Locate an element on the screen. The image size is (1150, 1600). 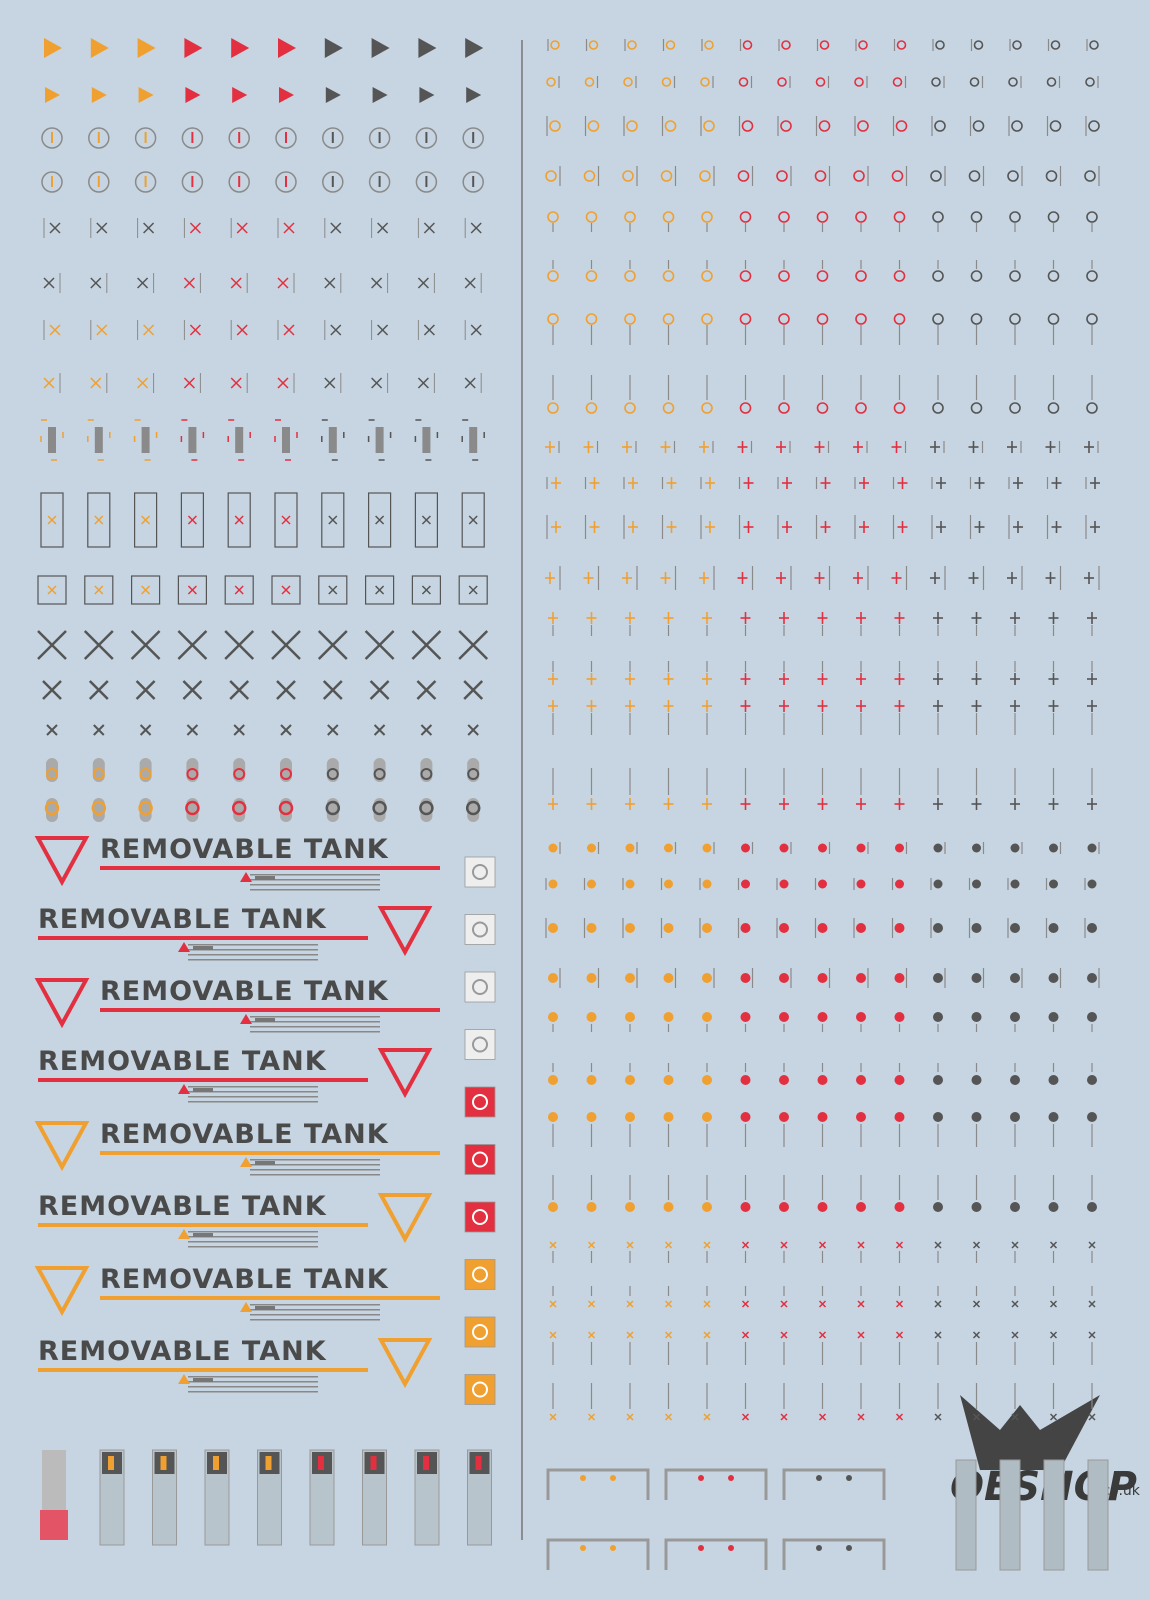
bracket is located at coordinates (379, 440).